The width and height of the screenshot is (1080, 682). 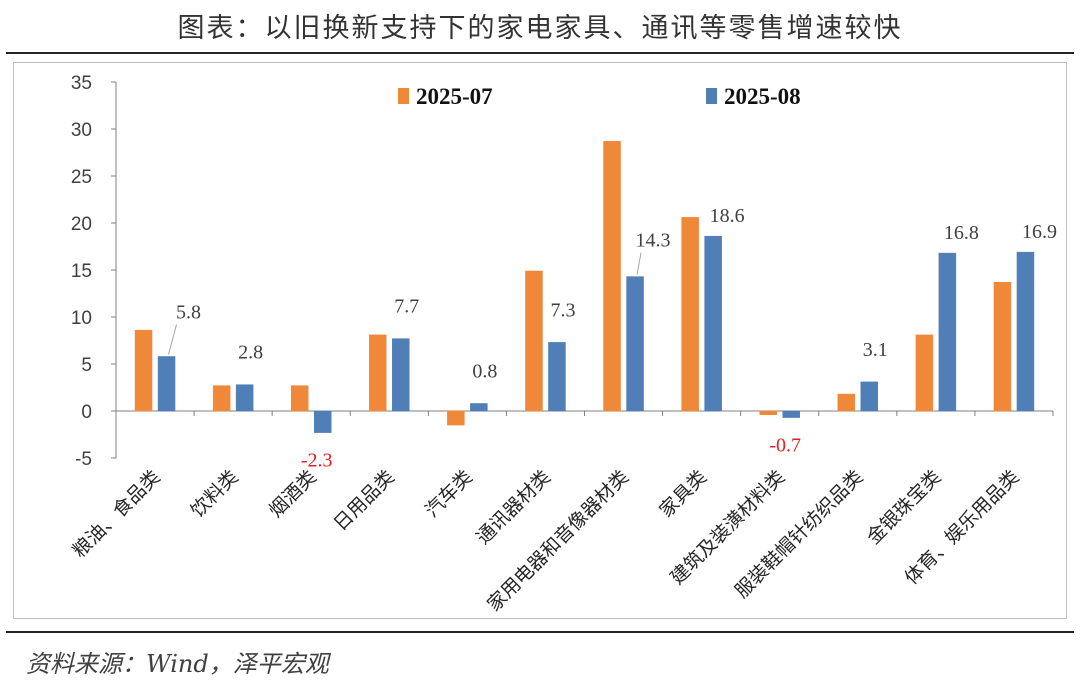 What do you see at coordinates (454, 96) in the screenshot?
I see `legend-label: 2025-07` at bounding box center [454, 96].